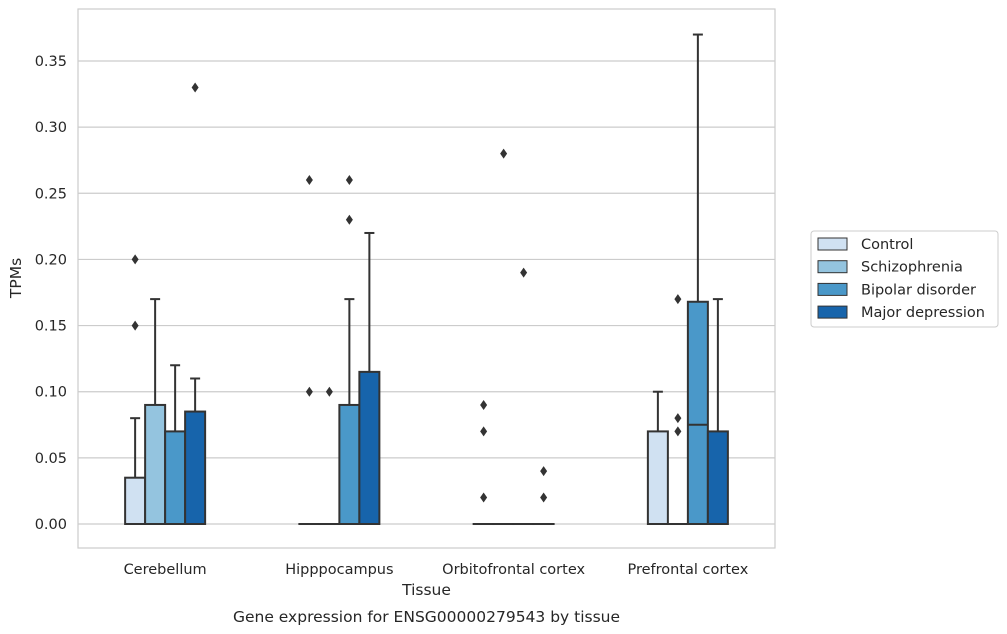 The height and width of the screenshot is (634, 1007). I want to click on y-tick-label: 0.25, so click(51, 194).